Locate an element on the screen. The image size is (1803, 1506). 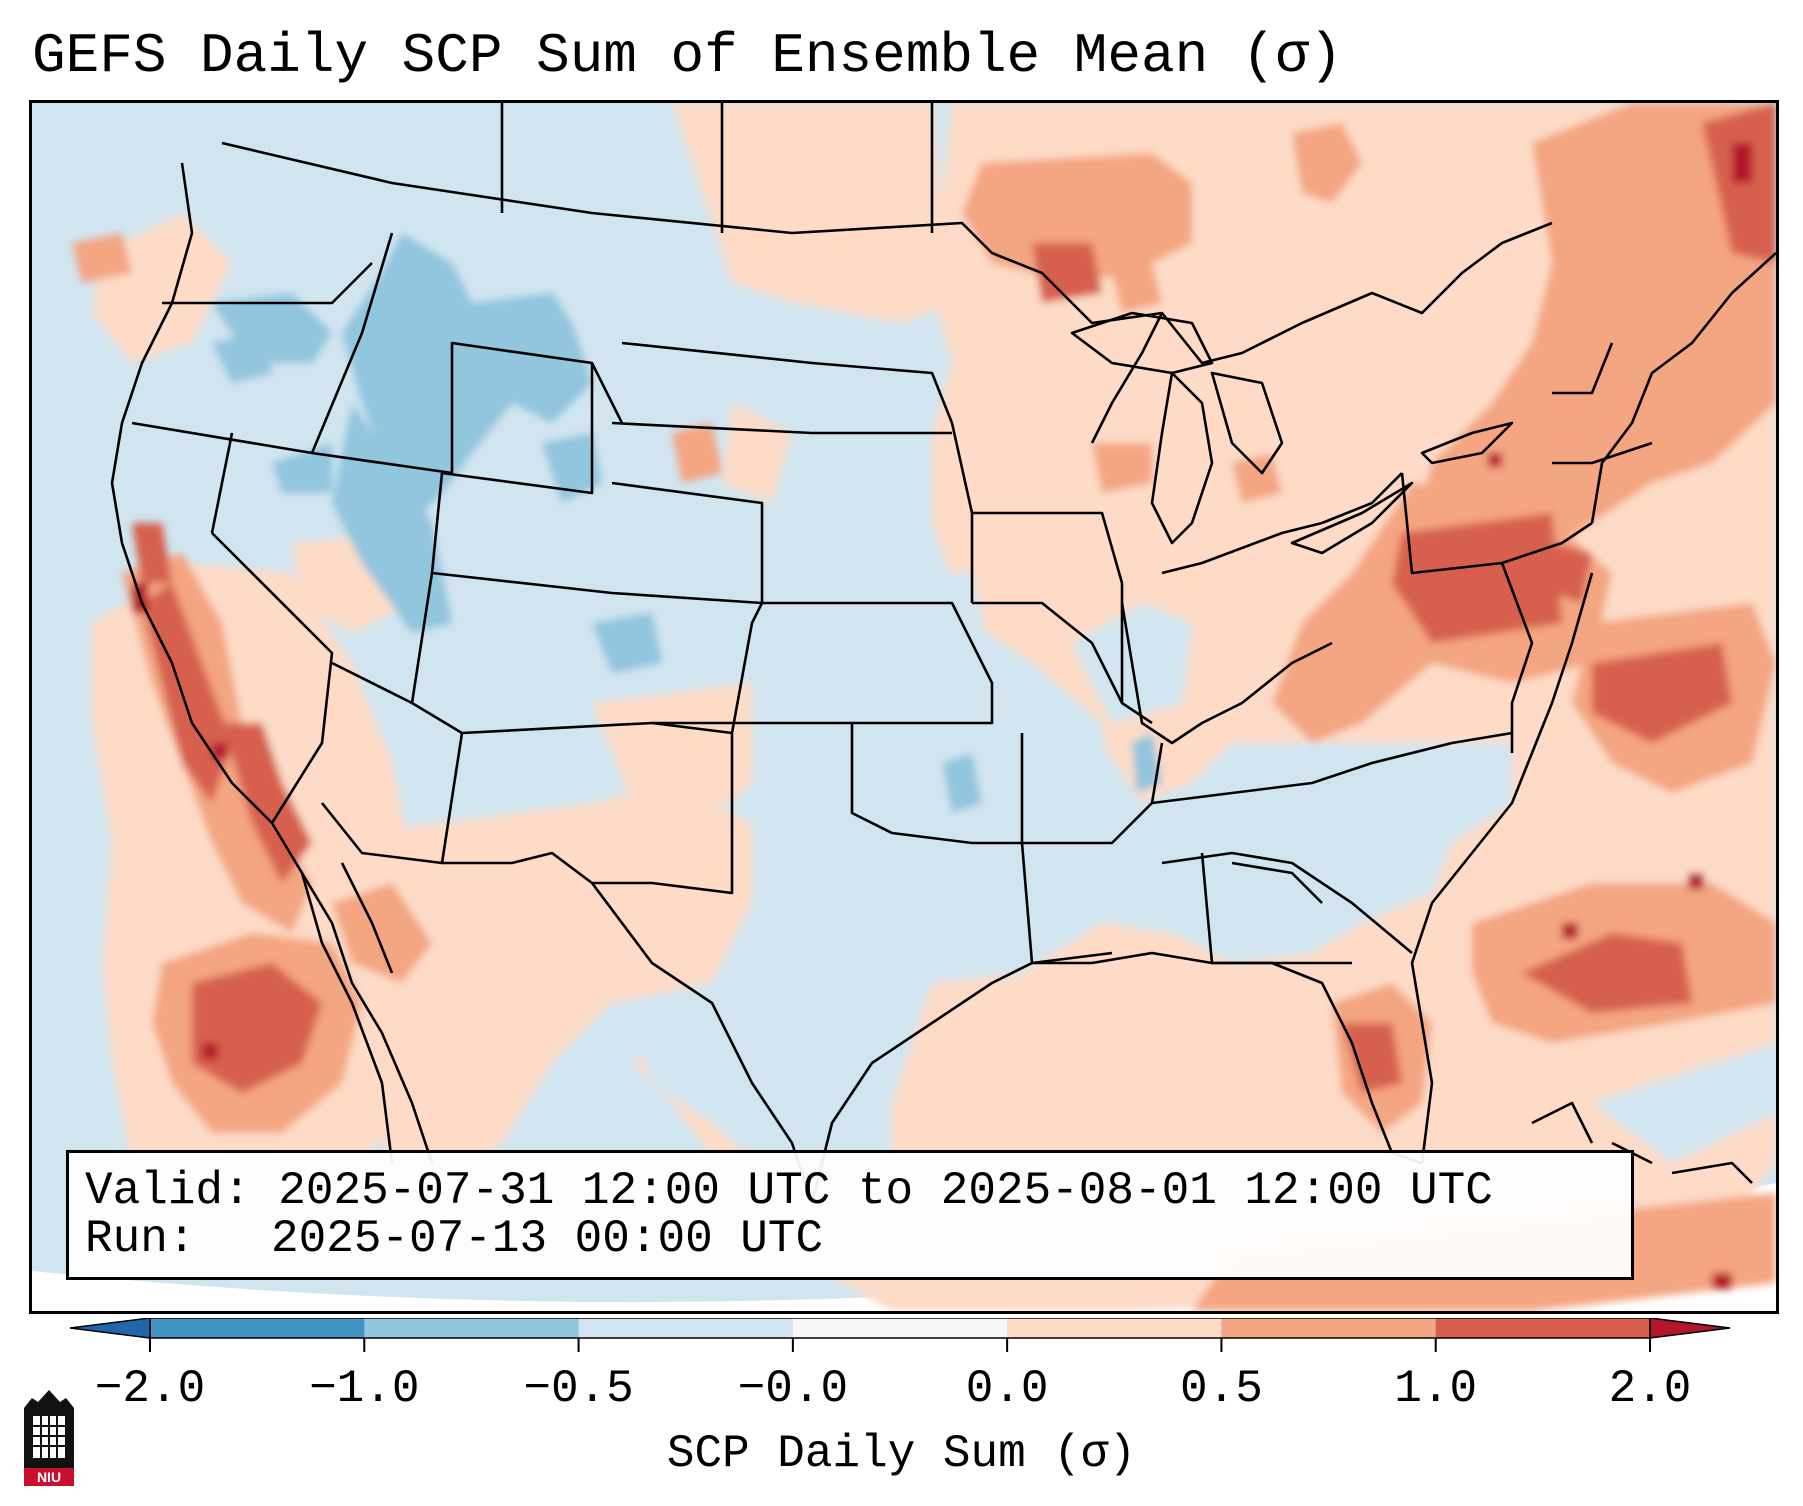
run-value: 2025-07-13 00:00 UTC is located at coordinates (547, 1239).